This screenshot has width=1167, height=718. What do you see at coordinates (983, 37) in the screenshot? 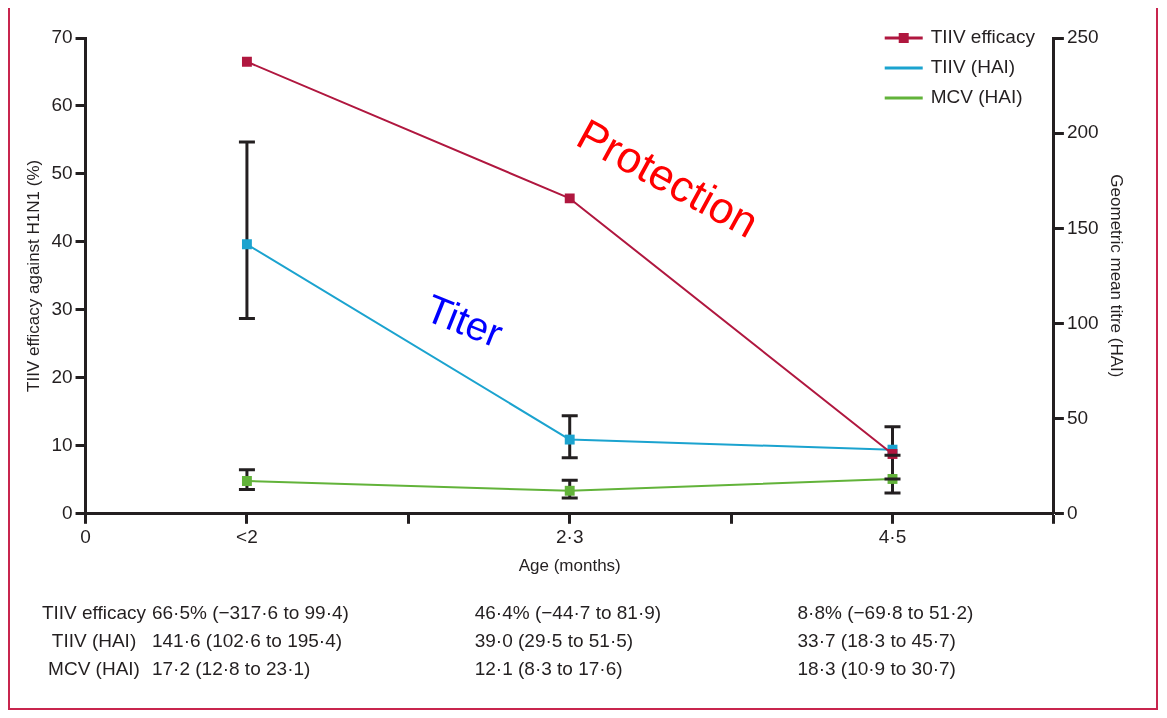
I see `legend-label: TIIV efficacy` at bounding box center [983, 37].